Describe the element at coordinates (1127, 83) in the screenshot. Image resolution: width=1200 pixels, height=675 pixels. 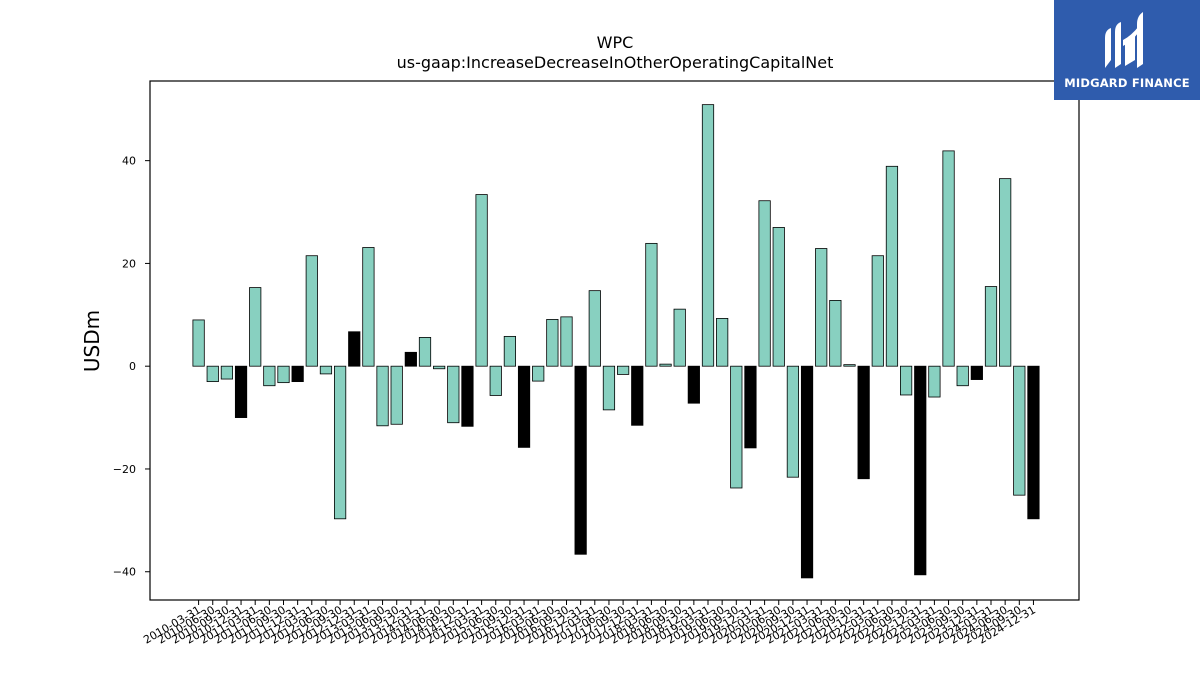
I see `logo-wordmark: MIDGARD FINANCE` at that location.